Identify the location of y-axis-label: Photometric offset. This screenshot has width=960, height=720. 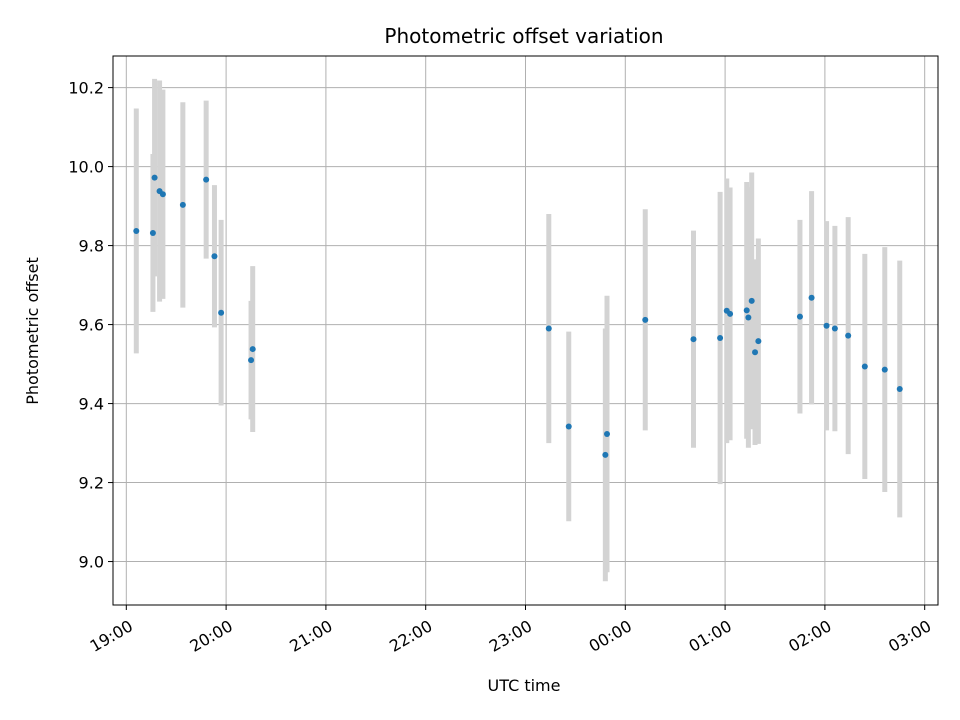
(32, 331).